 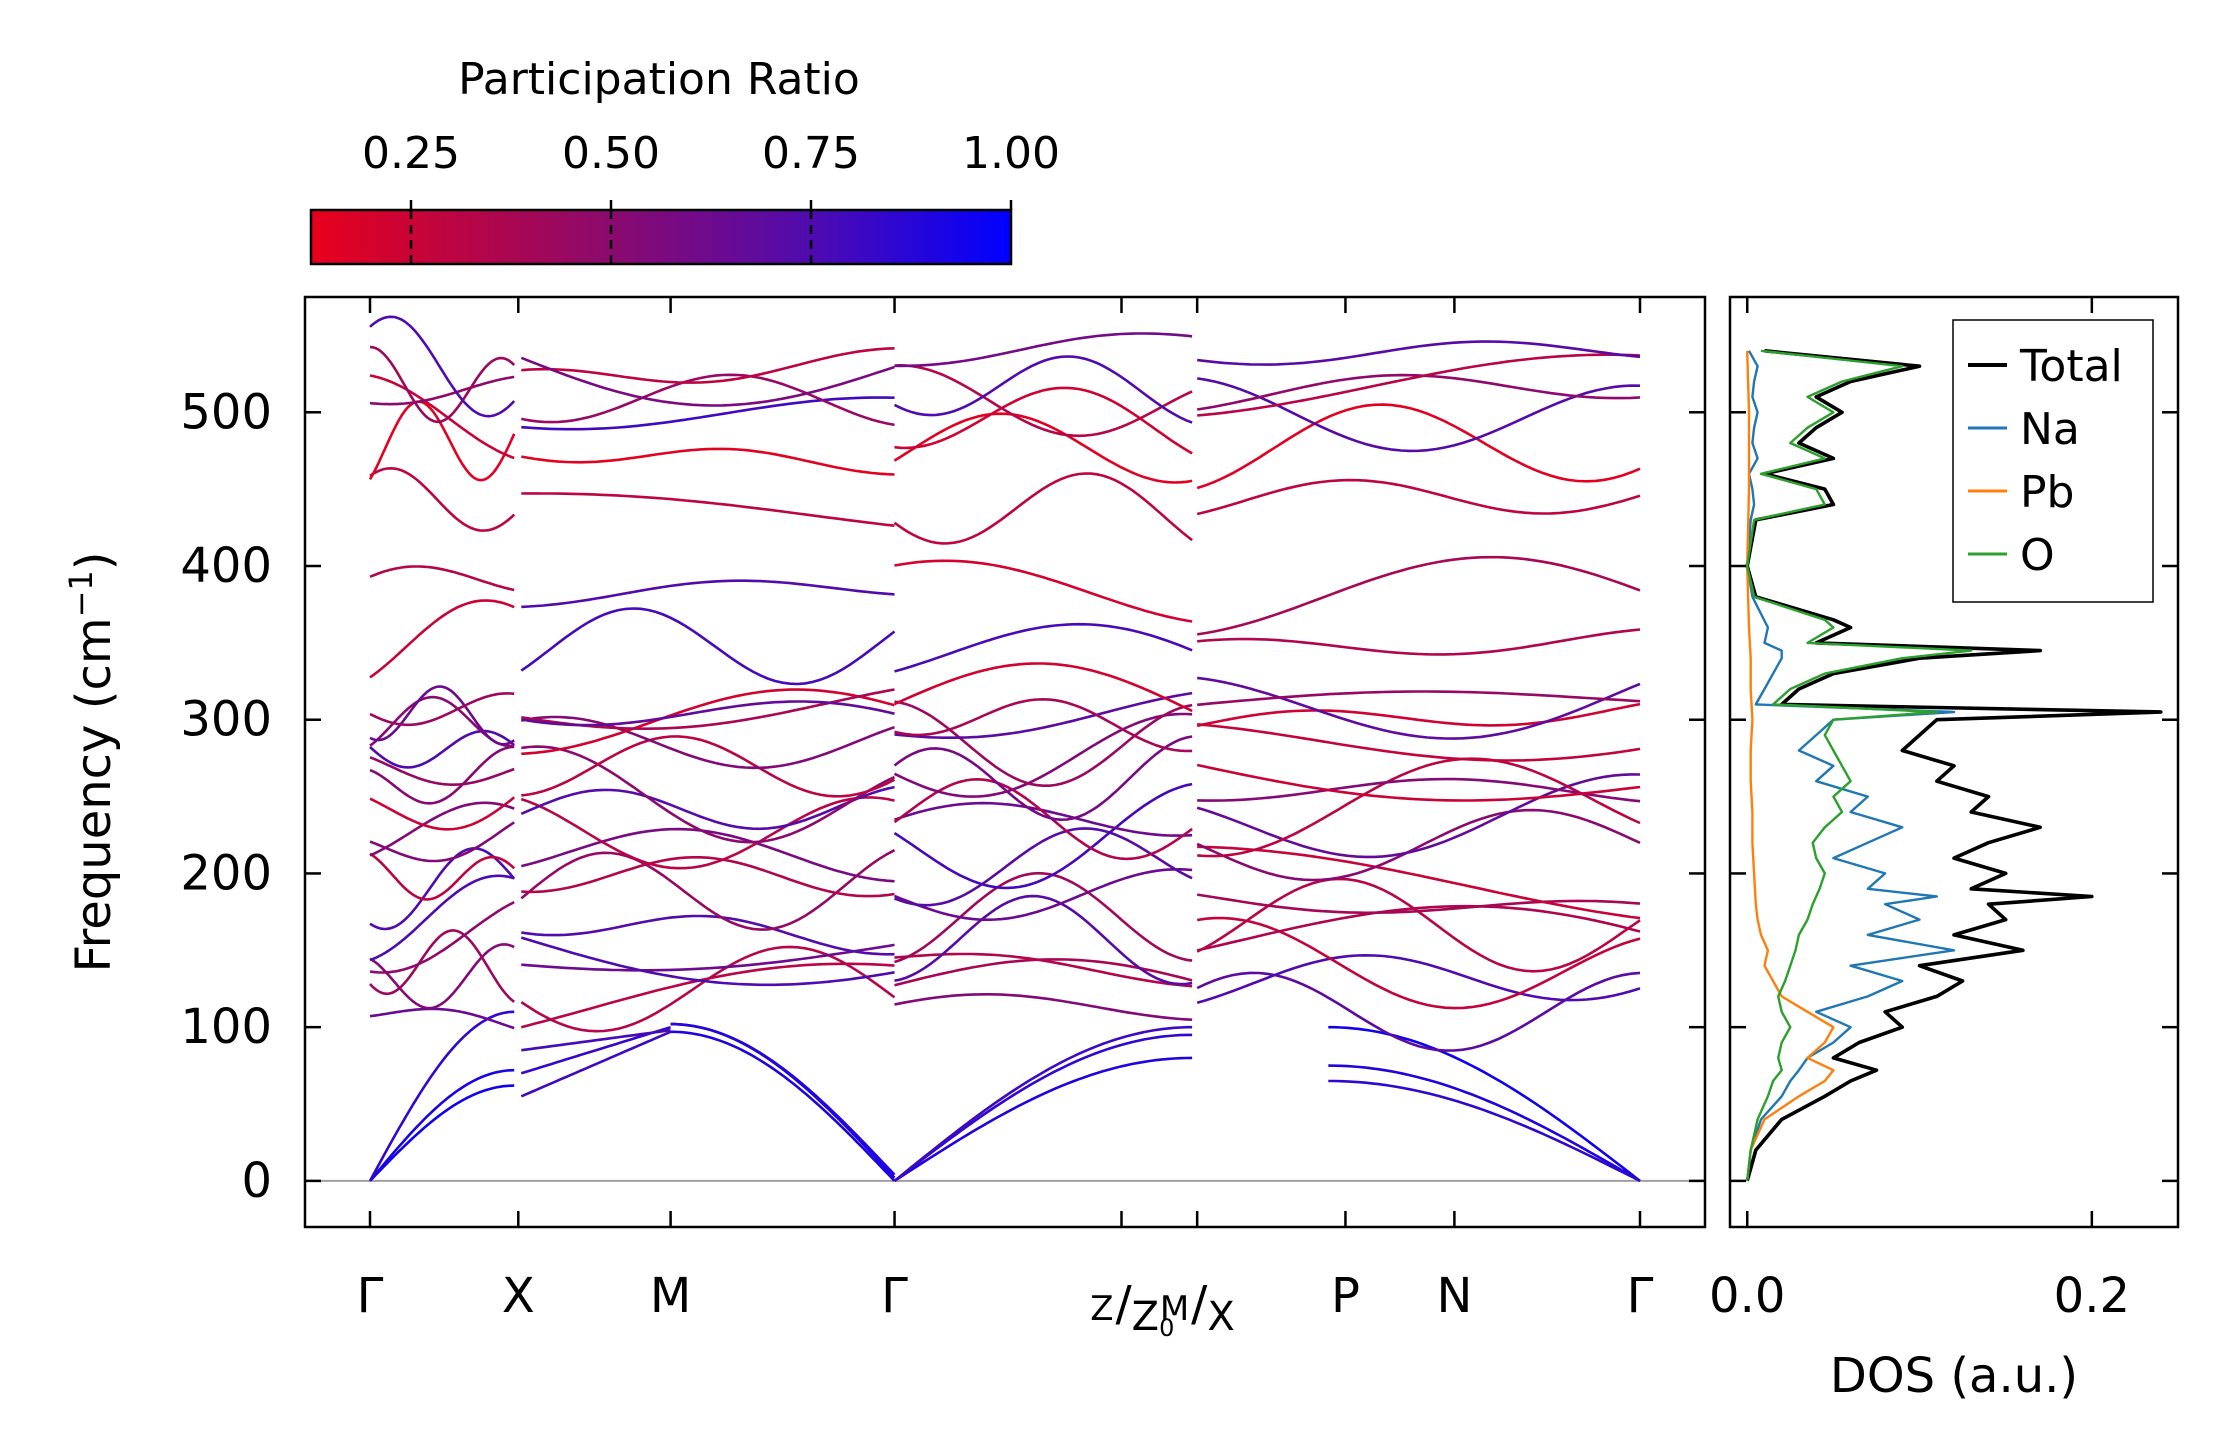 I want to click on dos-series-pb, so click(x=1790, y=766).